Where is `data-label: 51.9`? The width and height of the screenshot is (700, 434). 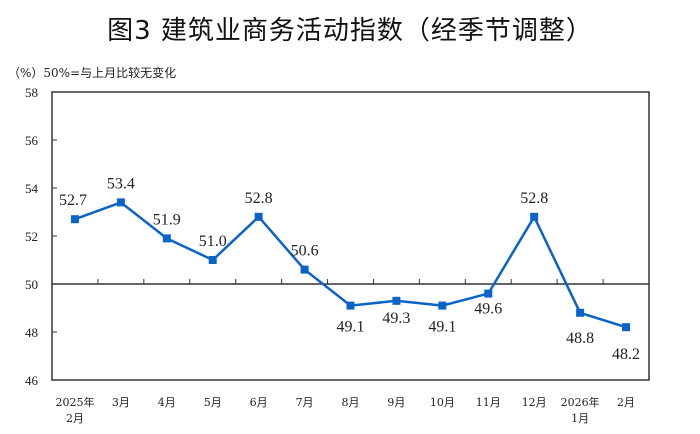 data-label: 51.9 is located at coordinates (167, 219).